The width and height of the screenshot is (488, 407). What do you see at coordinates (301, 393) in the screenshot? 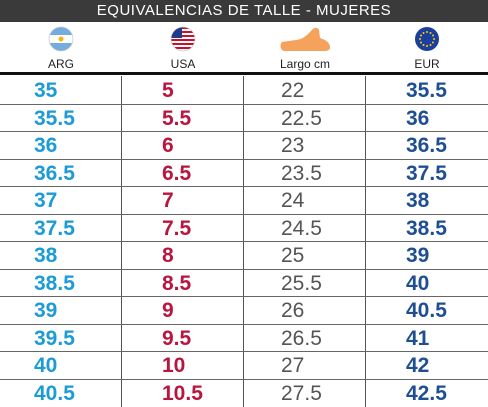
I see `size-cell-cm: 27.5` at bounding box center [301, 393].